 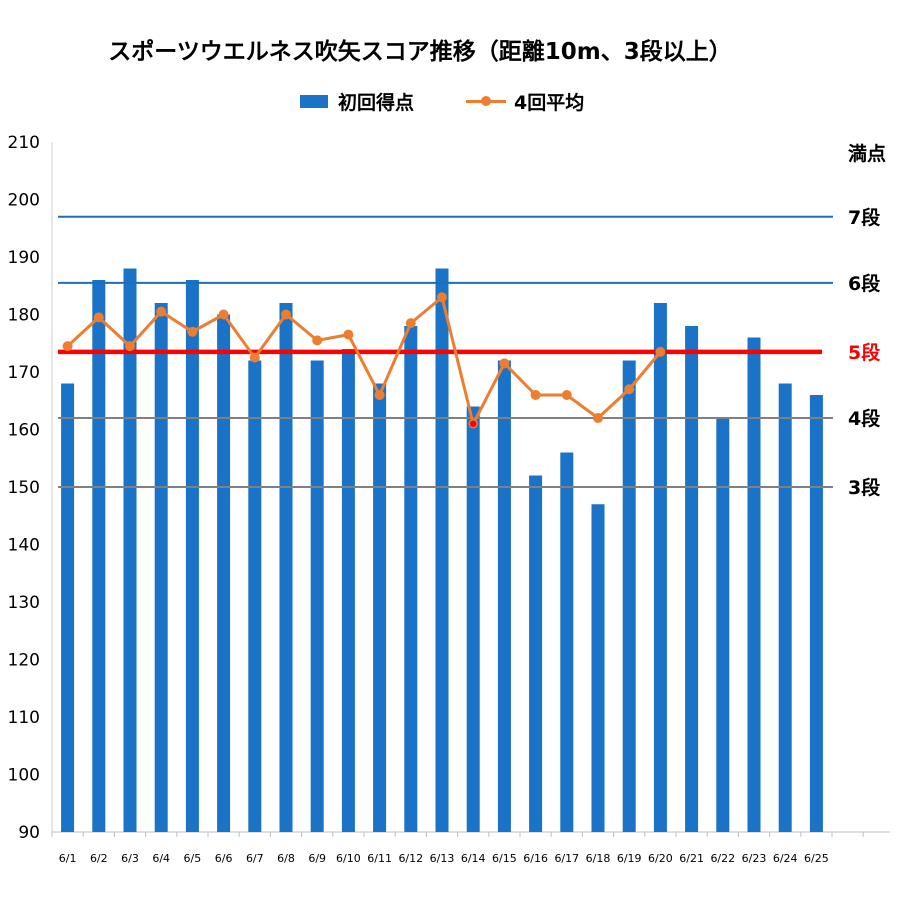 I want to click on y-tick-label: 140, so click(x=24, y=546).